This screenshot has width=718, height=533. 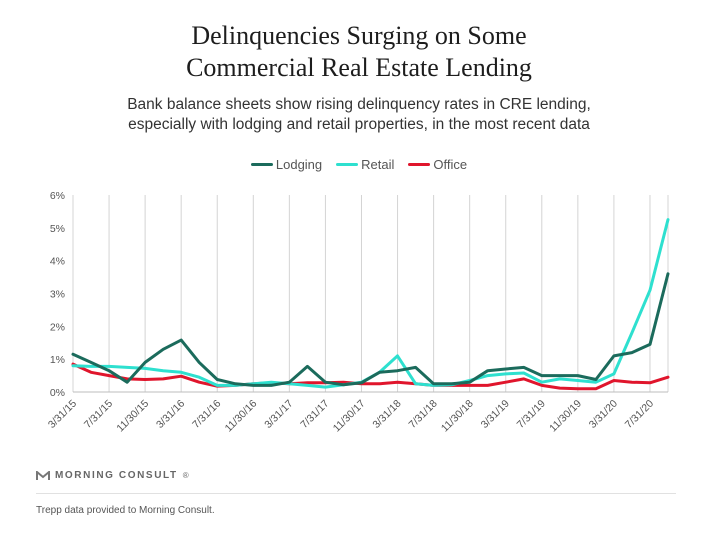 What do you see at coordinates (378, 164) in the screenshot?
I see `legend-label-retail: Retail` at bounding box center [378, 164].